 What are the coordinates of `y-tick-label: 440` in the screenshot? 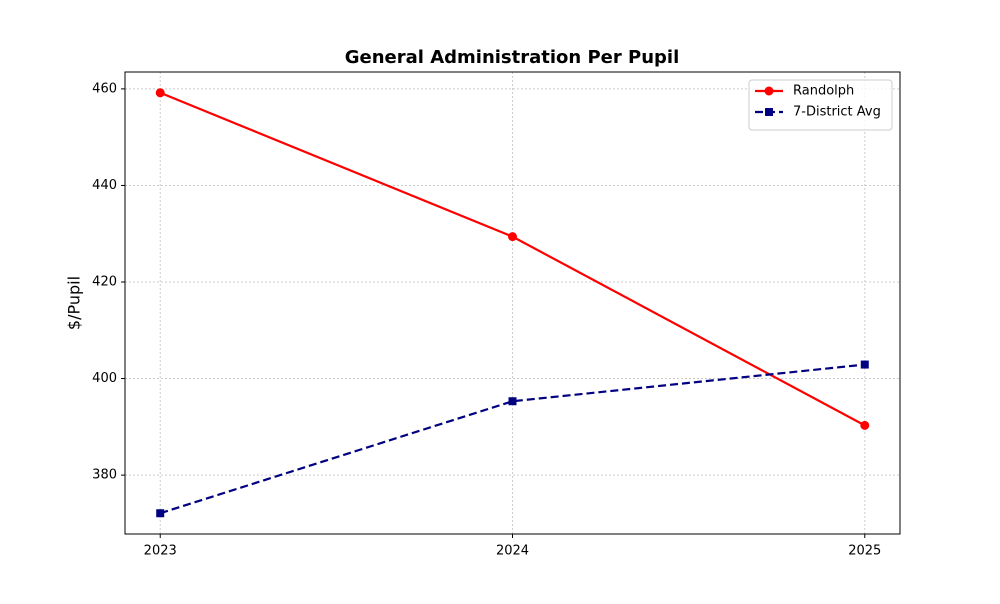 It's located at (104, 185).